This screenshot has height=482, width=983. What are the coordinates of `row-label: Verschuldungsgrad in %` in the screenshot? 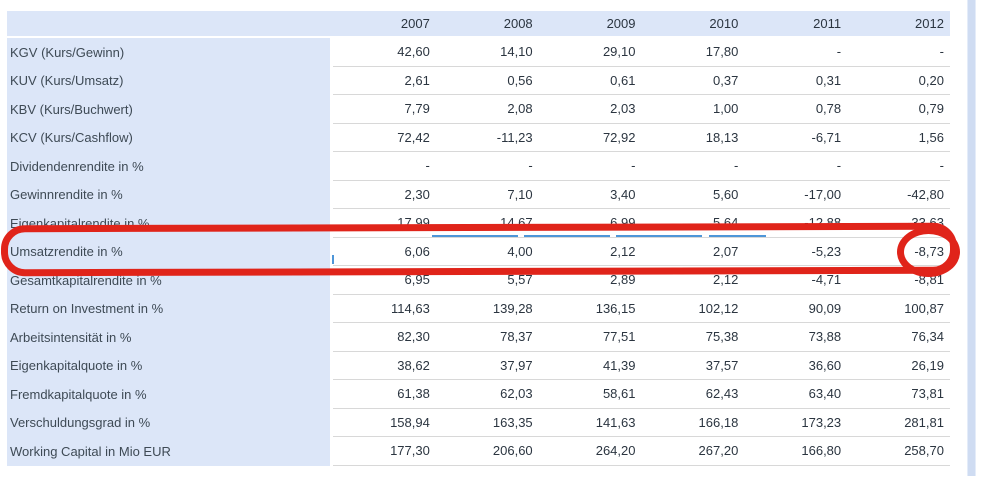 It's located at (170, 422).